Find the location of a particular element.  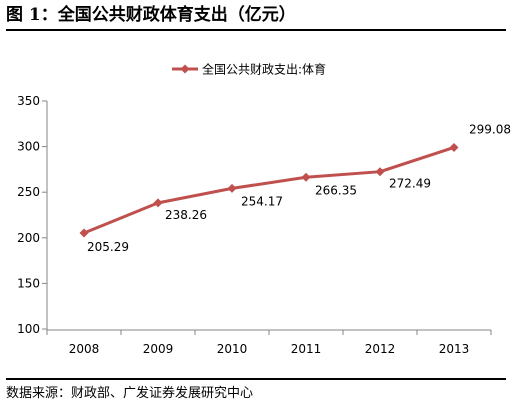

y-tick-label: 150 is located at coordinates (28, 283).